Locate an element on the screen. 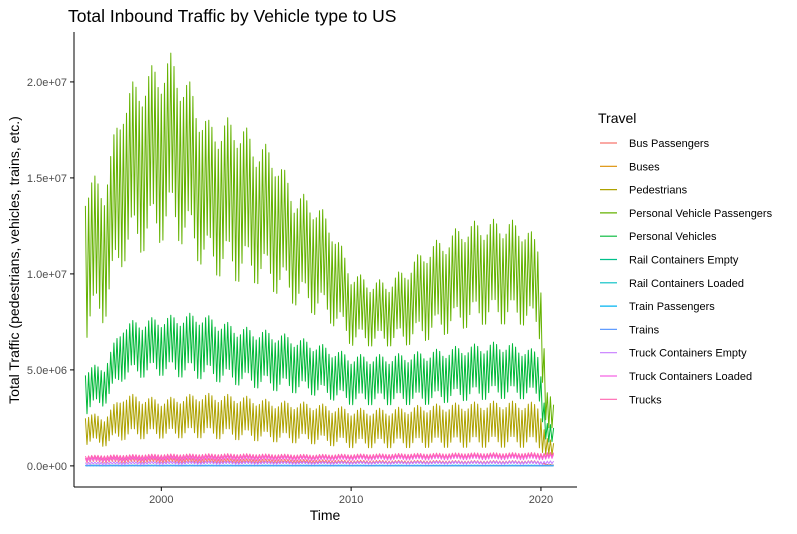  y-tick-label: 2.0e+07 is located at coordinates (47, 83).